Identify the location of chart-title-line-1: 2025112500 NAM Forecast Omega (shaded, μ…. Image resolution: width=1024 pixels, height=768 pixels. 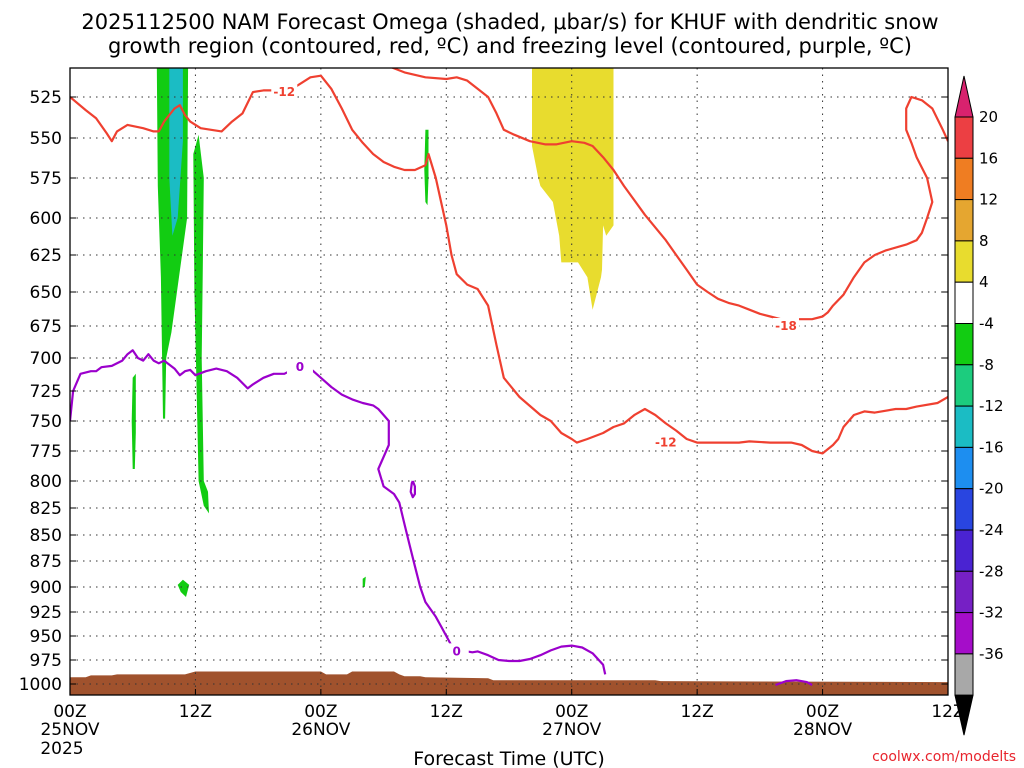
(509, 22).